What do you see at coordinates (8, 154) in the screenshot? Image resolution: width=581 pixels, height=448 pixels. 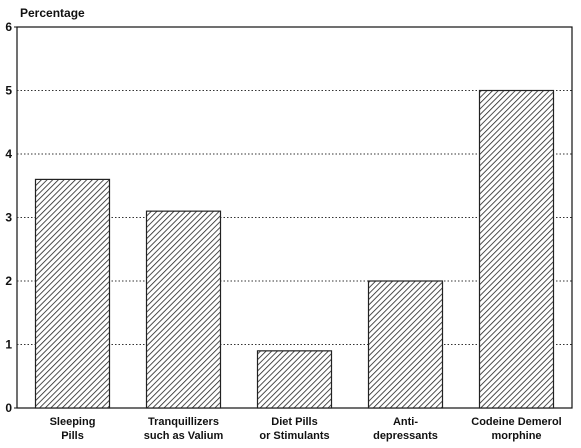 I see `y-tick-label: 4` at bounding box center [8, 154].